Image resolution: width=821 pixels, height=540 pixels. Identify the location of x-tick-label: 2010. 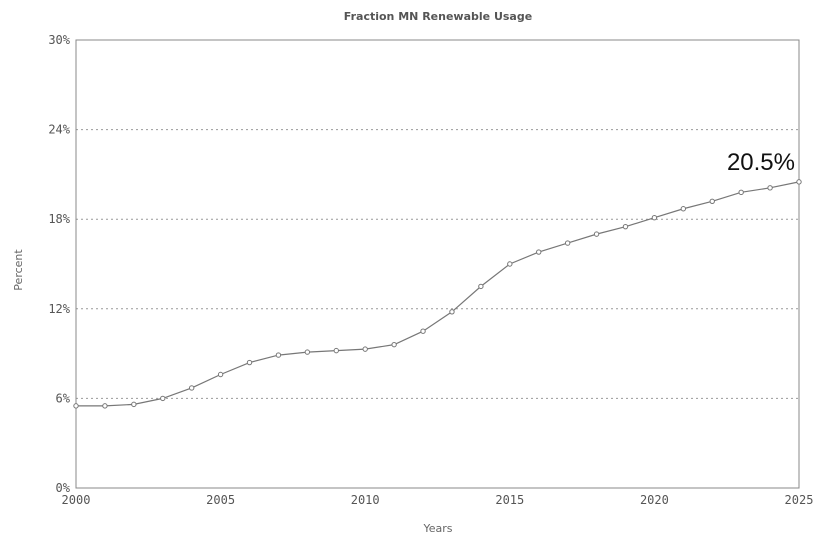
(365, 500).